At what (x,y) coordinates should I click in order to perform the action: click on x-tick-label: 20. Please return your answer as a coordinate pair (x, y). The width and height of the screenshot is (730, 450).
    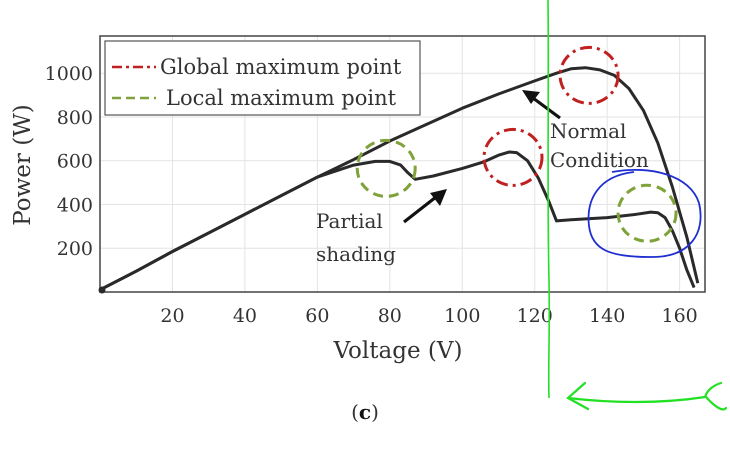
    Looking at the image, I should click on (172, 316).